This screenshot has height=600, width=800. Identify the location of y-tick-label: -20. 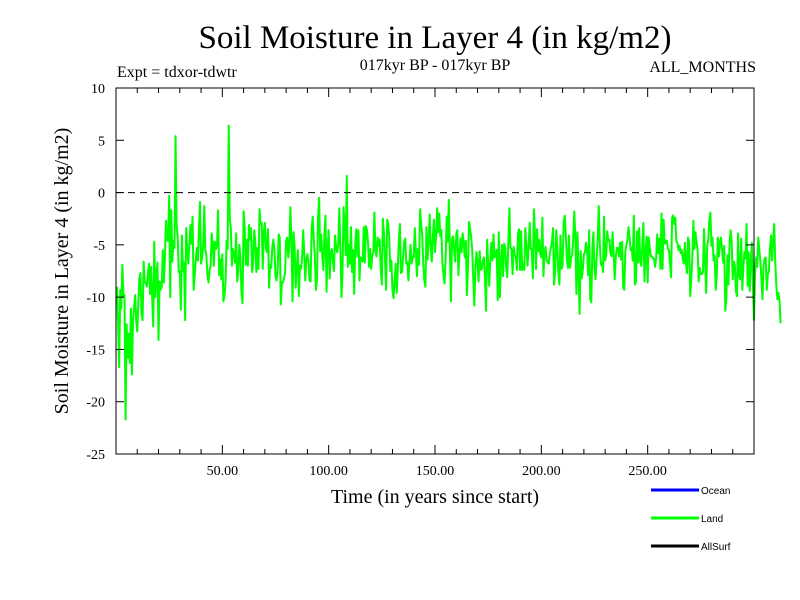
(95, 403).